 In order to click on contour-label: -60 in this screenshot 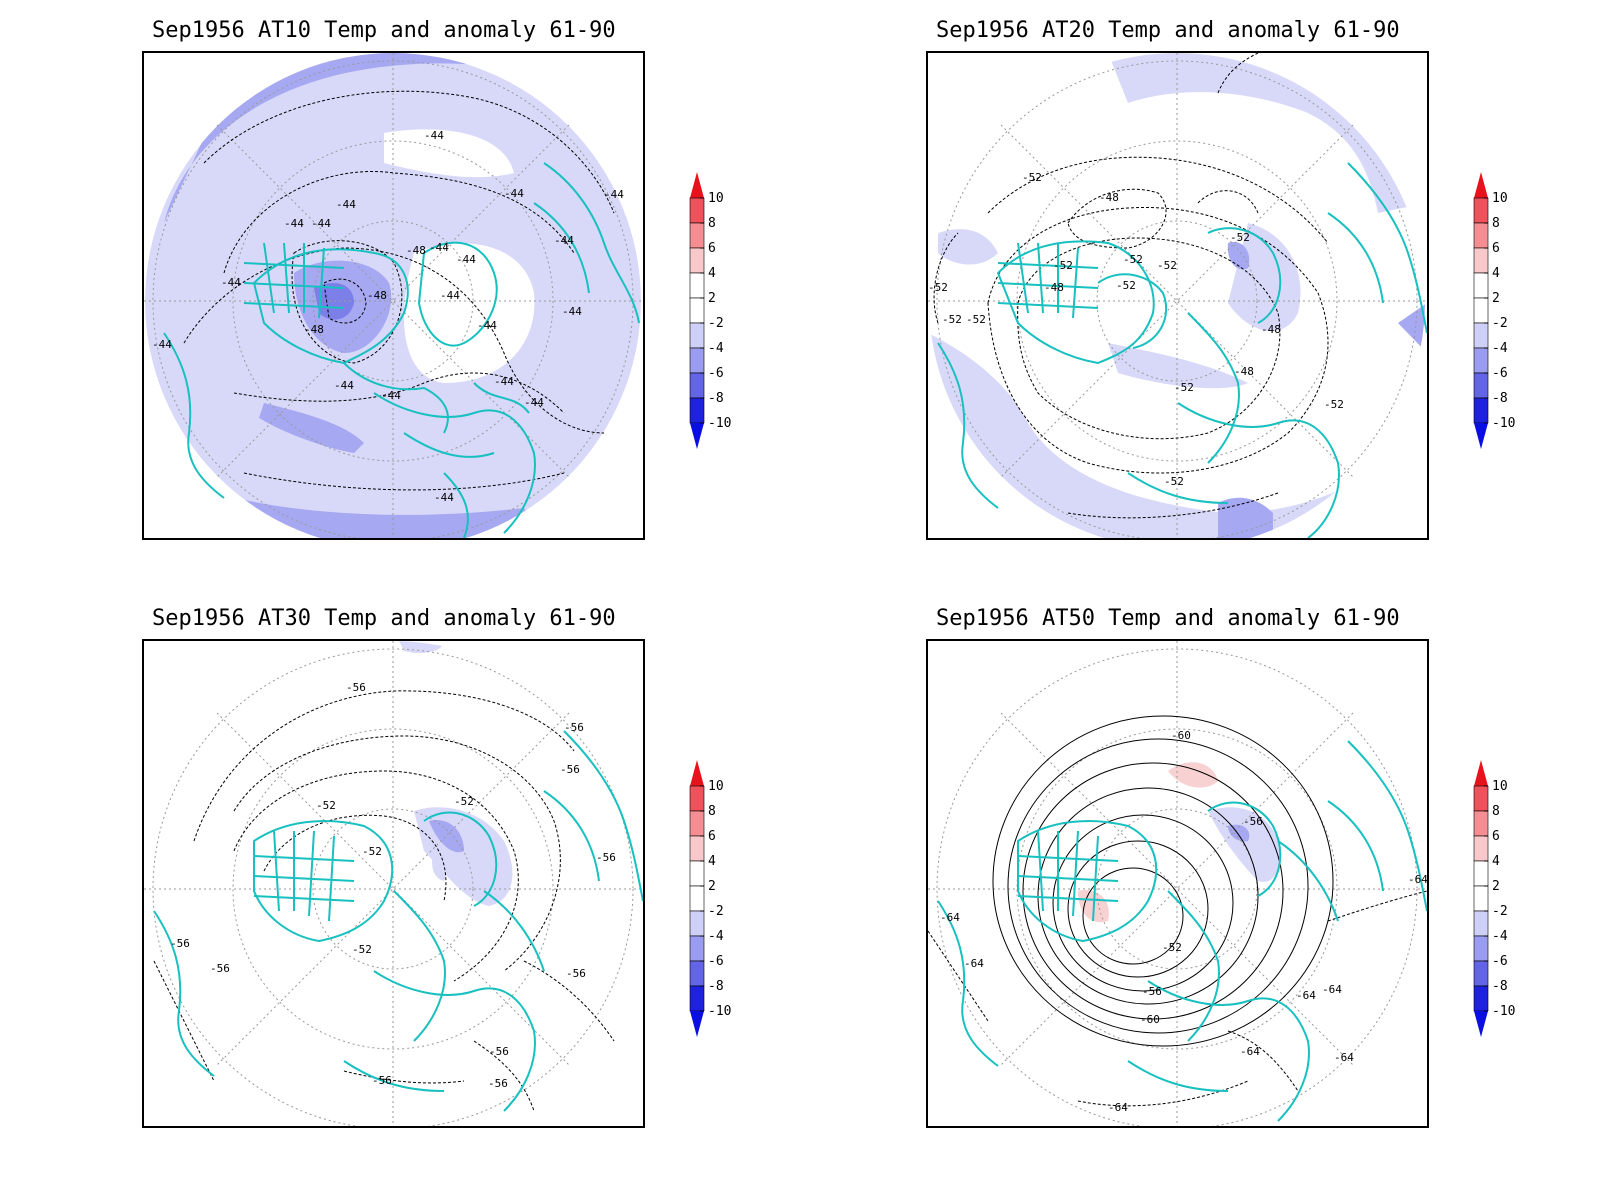, I will do `click(1181, 735)`.